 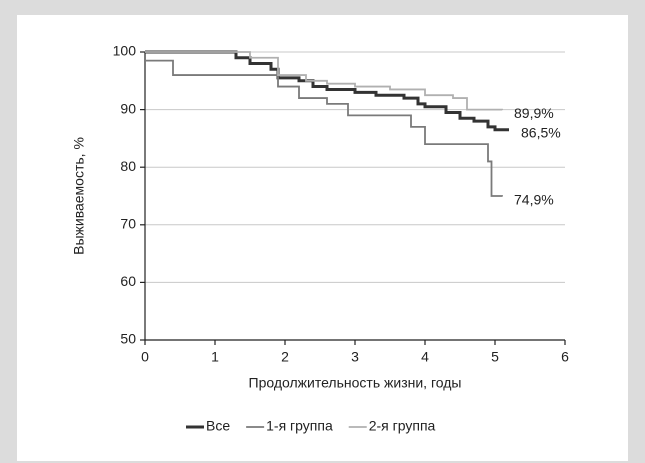 What do you see at coordinates (218, 426) in the screenshot?
I see `legend-label: Все` at bounding box center [218, 426].